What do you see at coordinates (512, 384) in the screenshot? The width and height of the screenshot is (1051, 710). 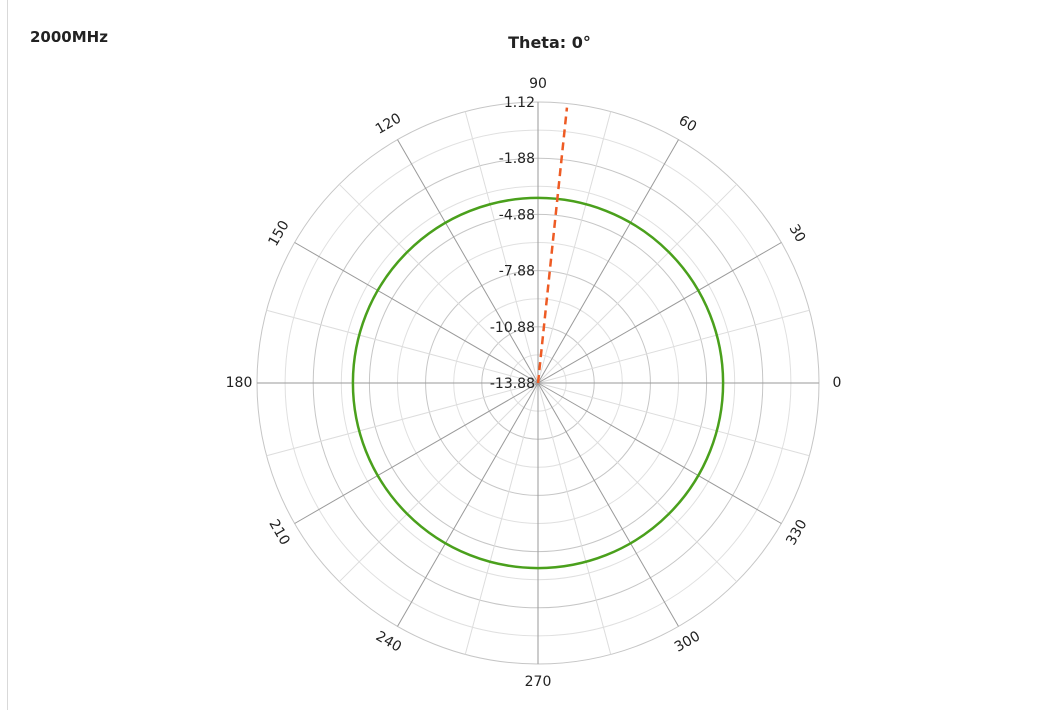 I see `radial-tick-label: -13.88` at bounding box center [512, 384].